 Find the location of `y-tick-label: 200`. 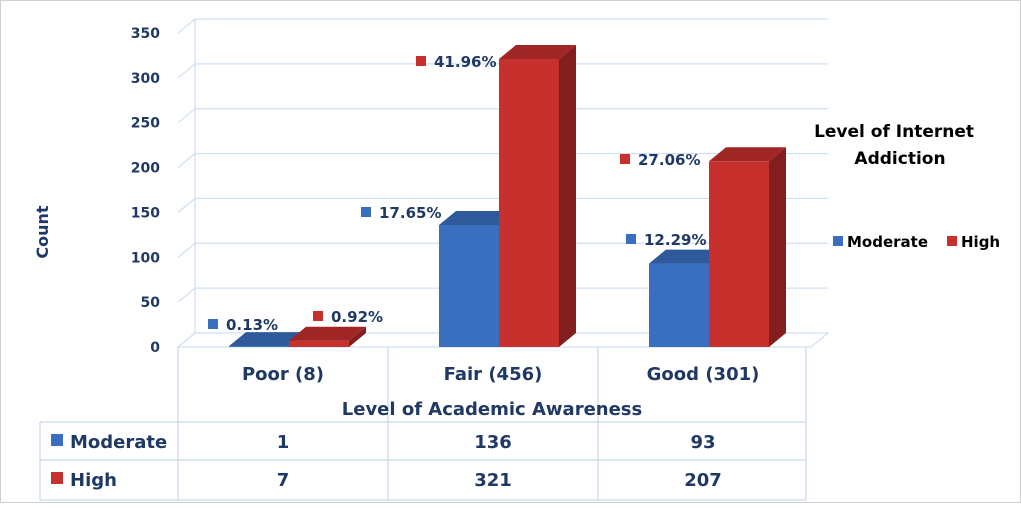

y-tick-label: 200 is located at coordinates (145, 169).